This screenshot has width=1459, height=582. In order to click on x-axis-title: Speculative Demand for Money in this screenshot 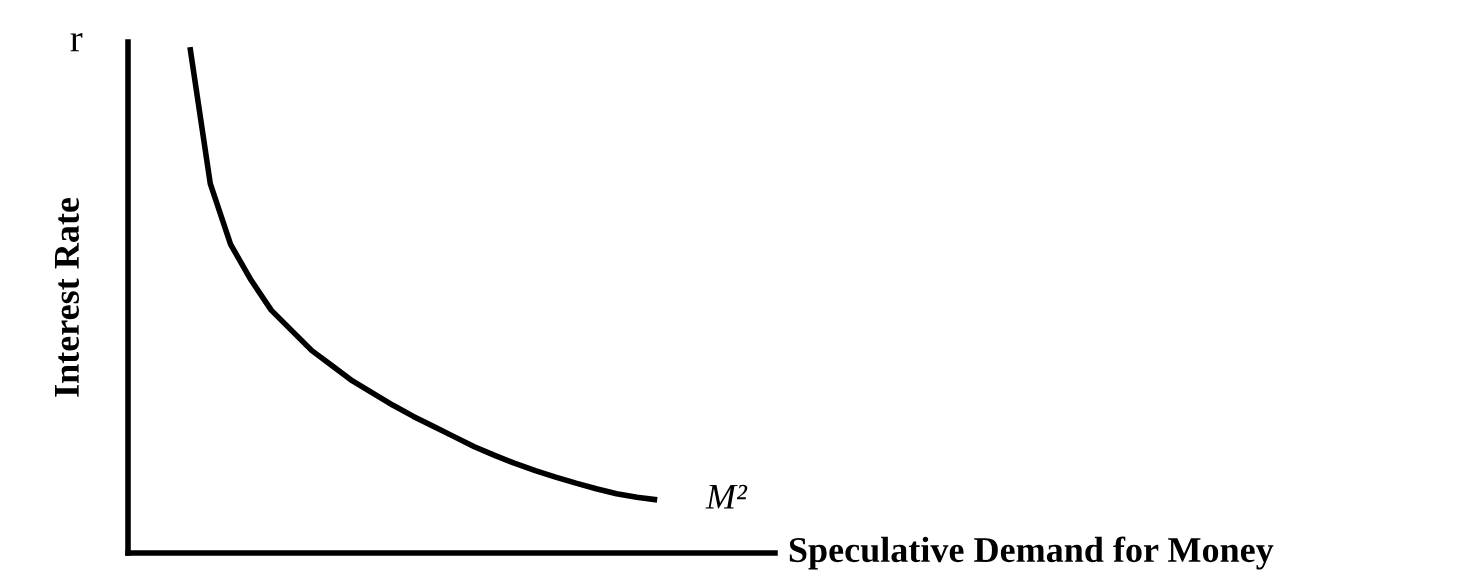, I will do `click(1031, 553)`.